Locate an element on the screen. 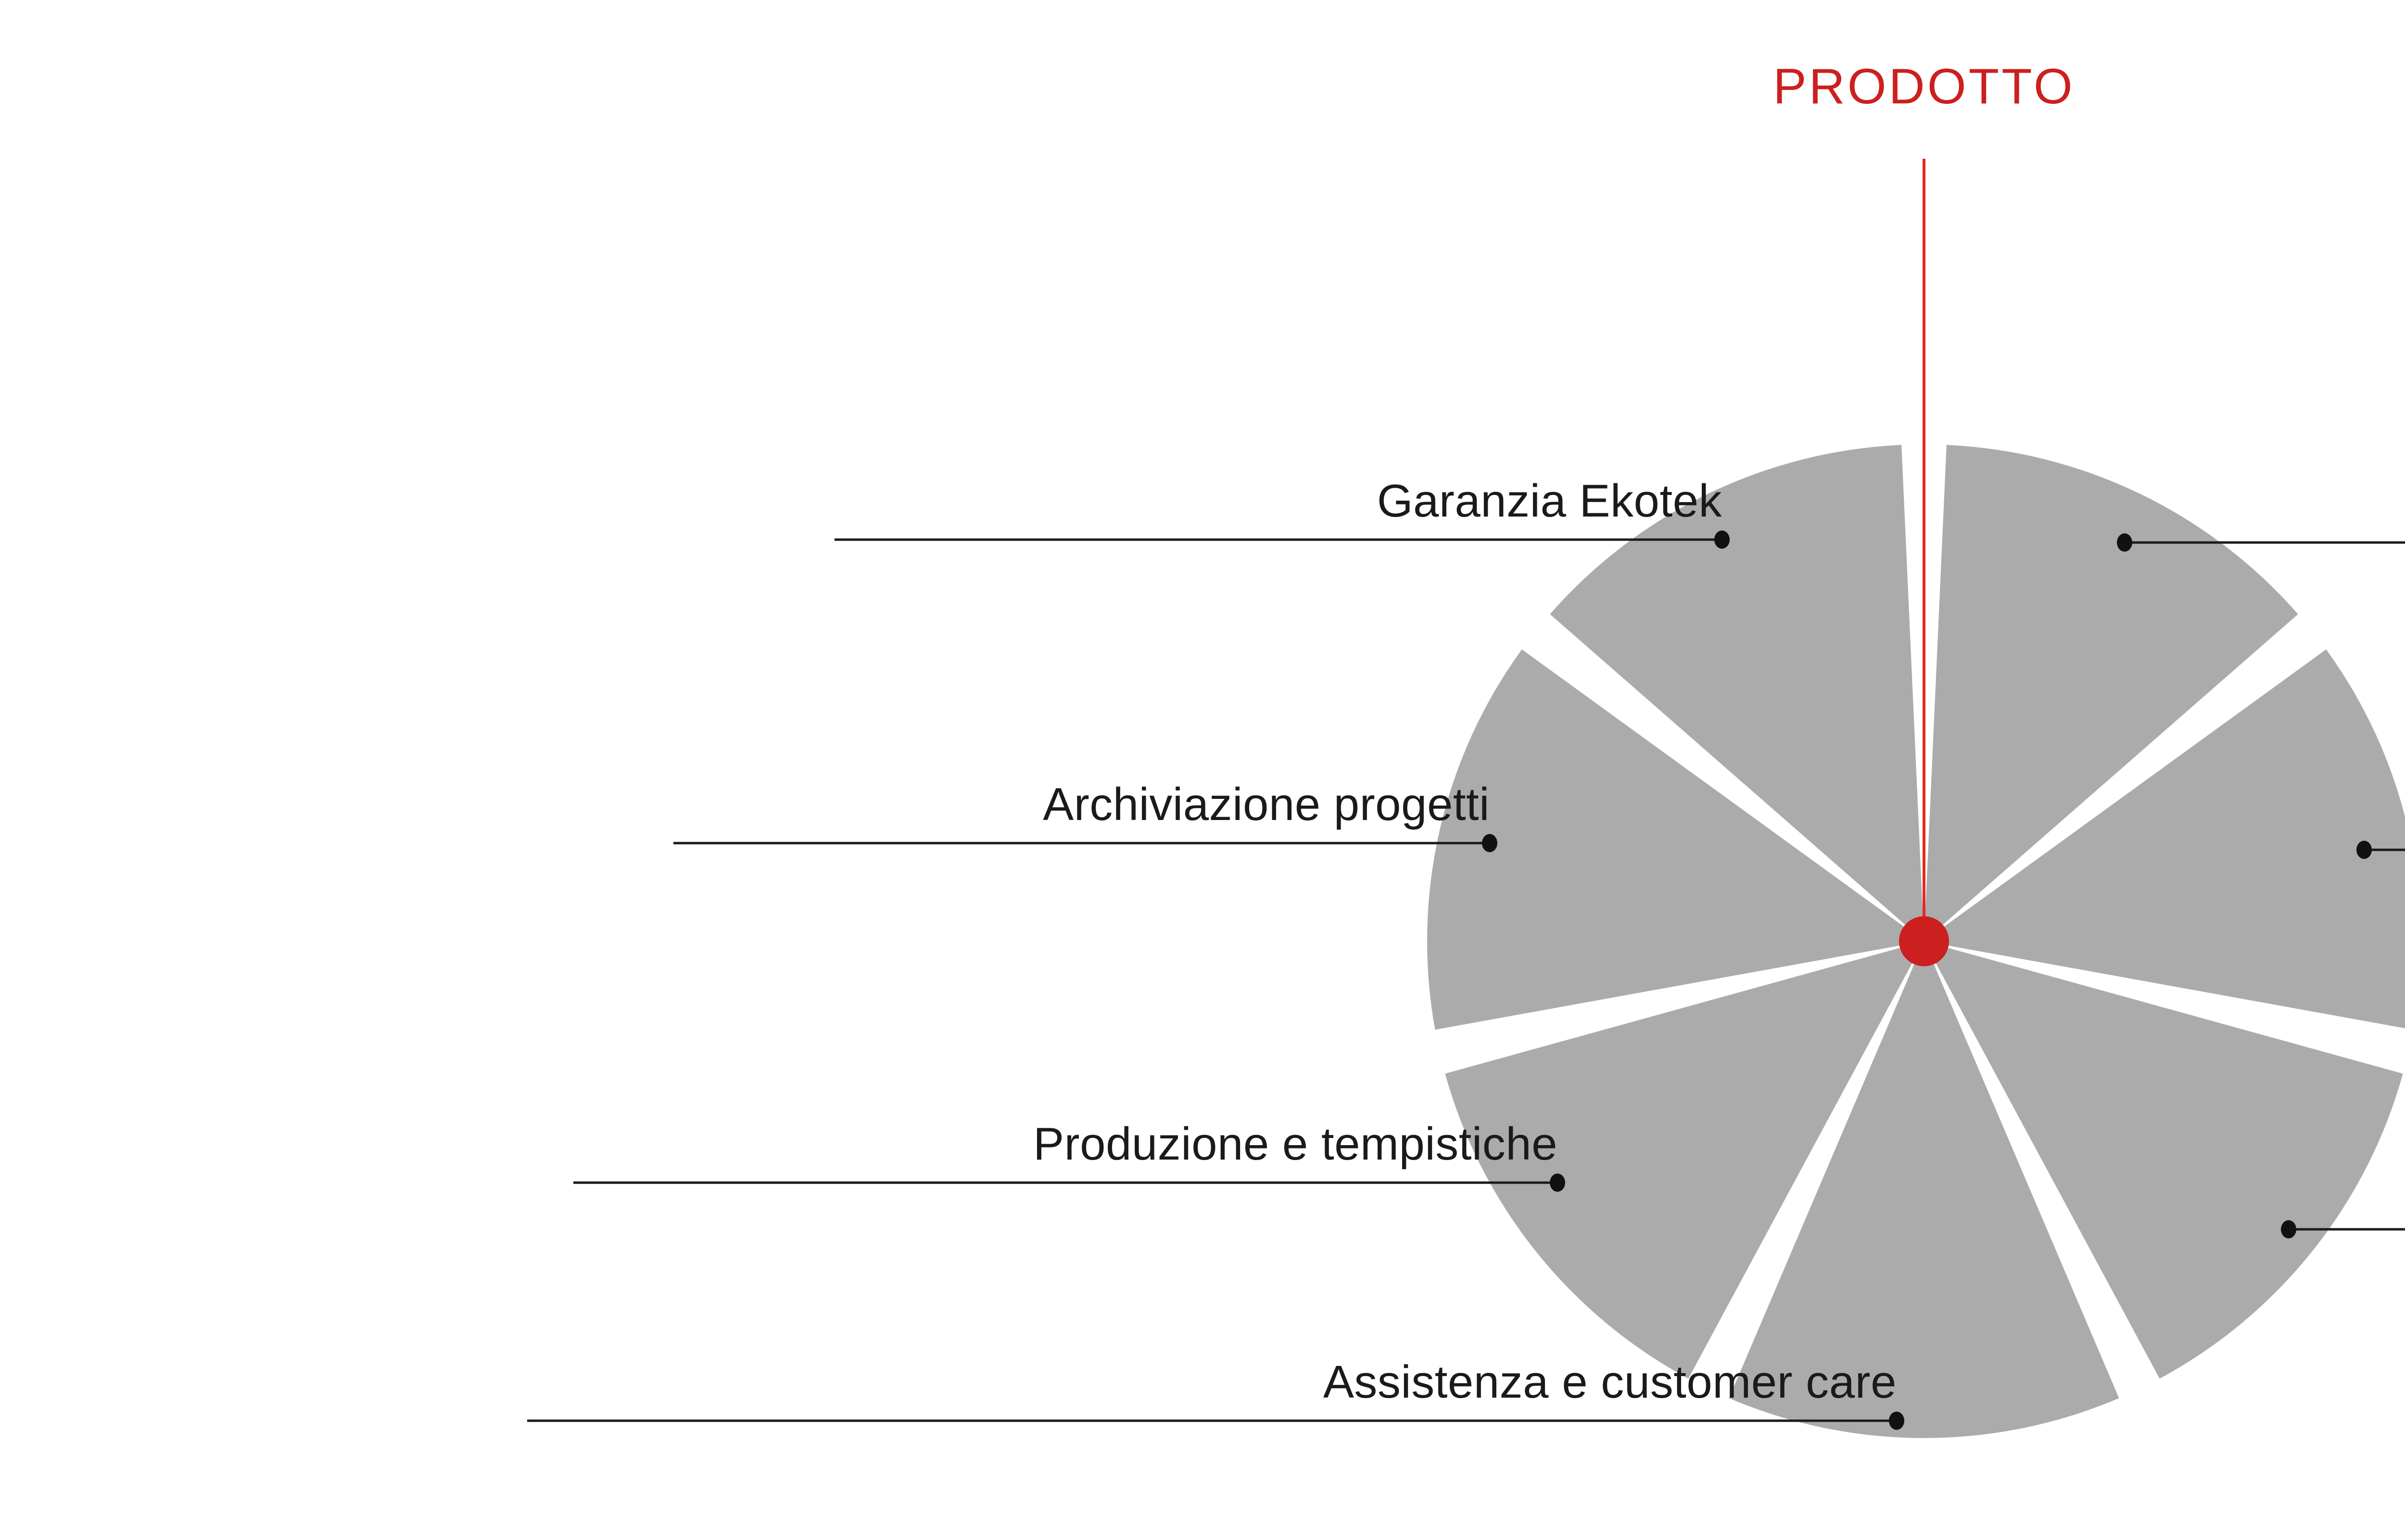 The height and width of the screenshot is (1540, 2405). pie-slice-assistenza-in-posa is located at coordinates (2163, 1160).